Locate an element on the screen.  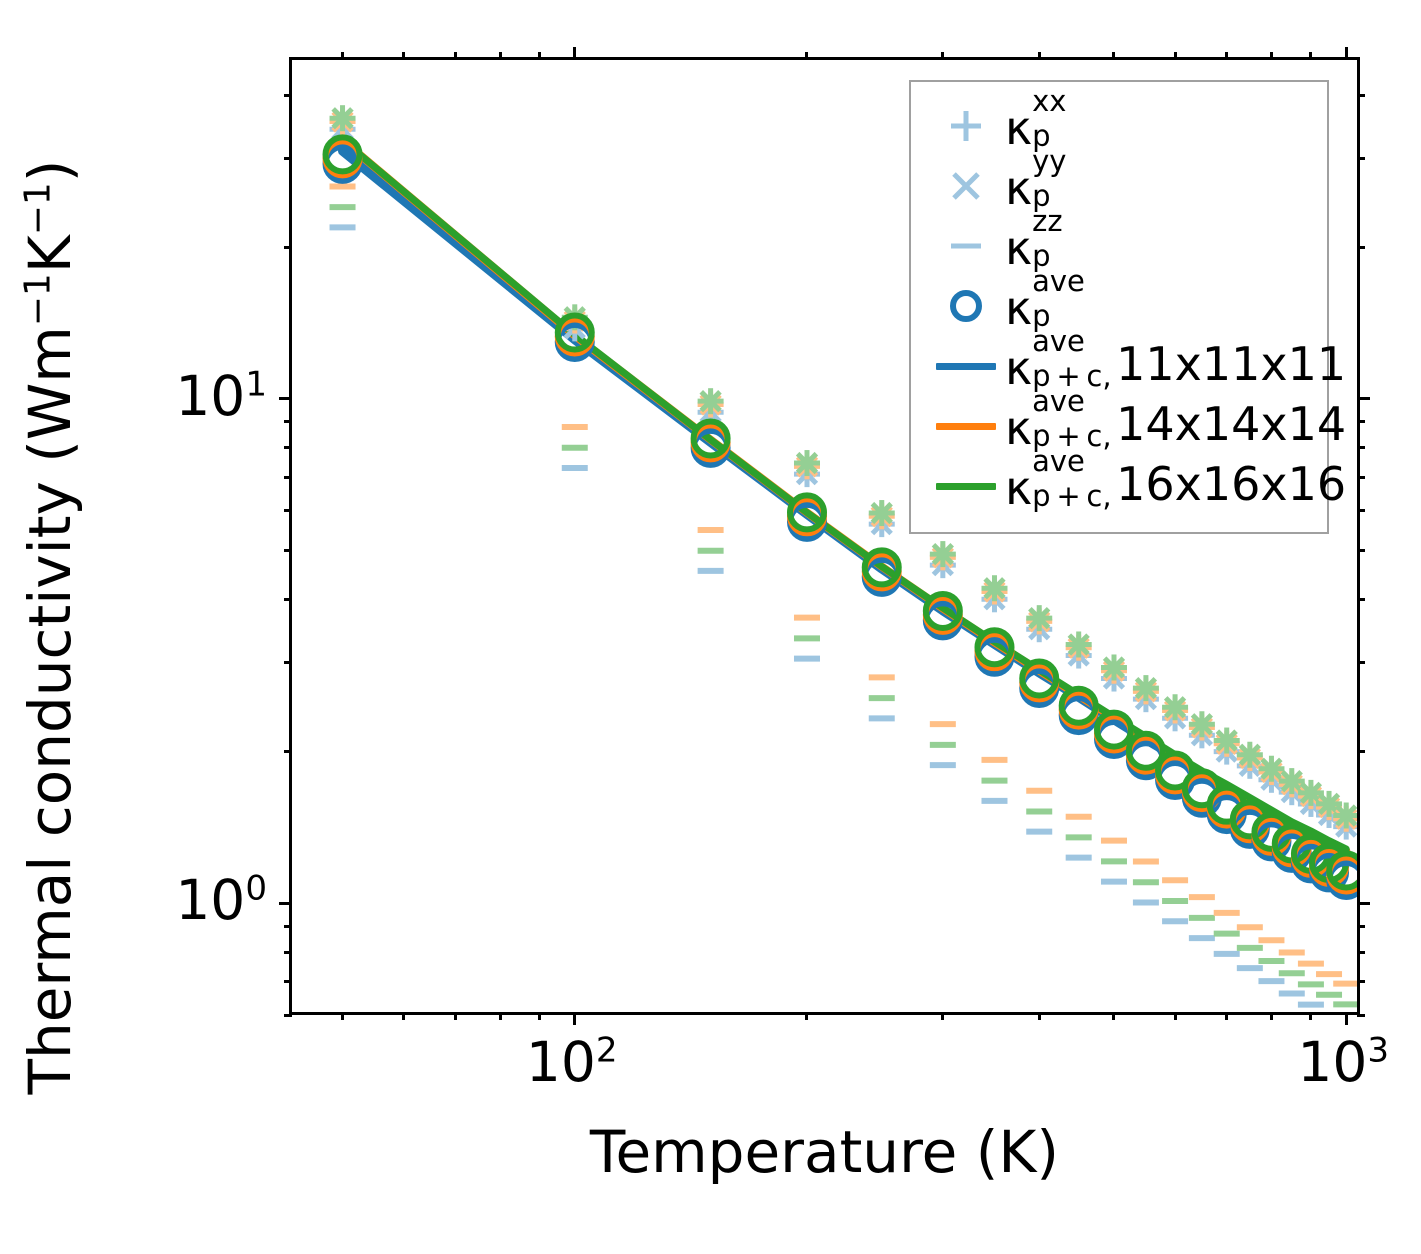
legend-item-6: κ ave p + c, 16x16x16 is located at coordinates (1136, 481).